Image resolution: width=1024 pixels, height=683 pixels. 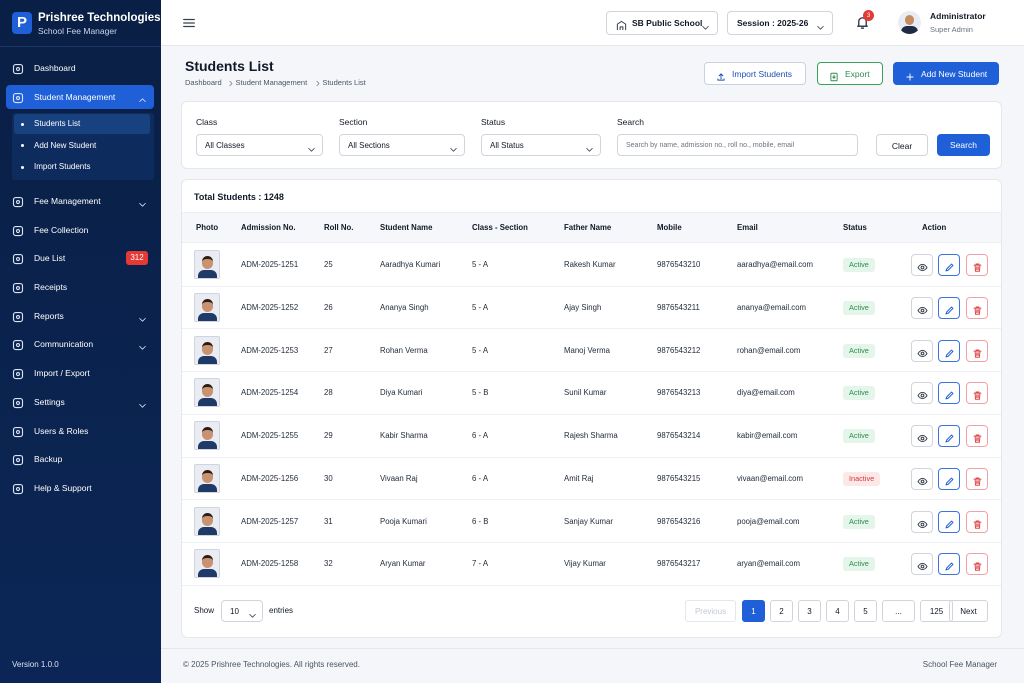 I want to click on submenu-active-bg, so click(x=82, y=124).